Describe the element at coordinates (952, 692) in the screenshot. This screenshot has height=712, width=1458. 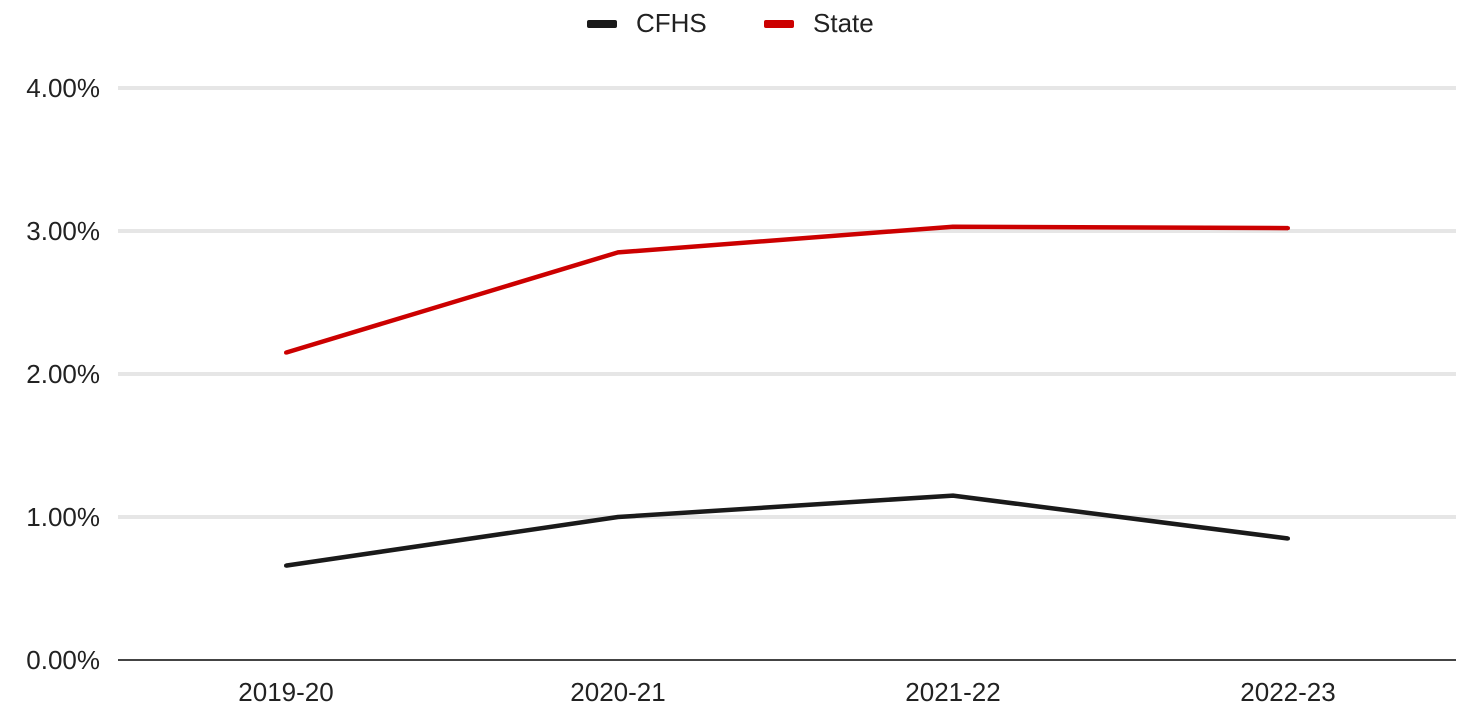
I see `x-tick-label: 2021-22` at that location.